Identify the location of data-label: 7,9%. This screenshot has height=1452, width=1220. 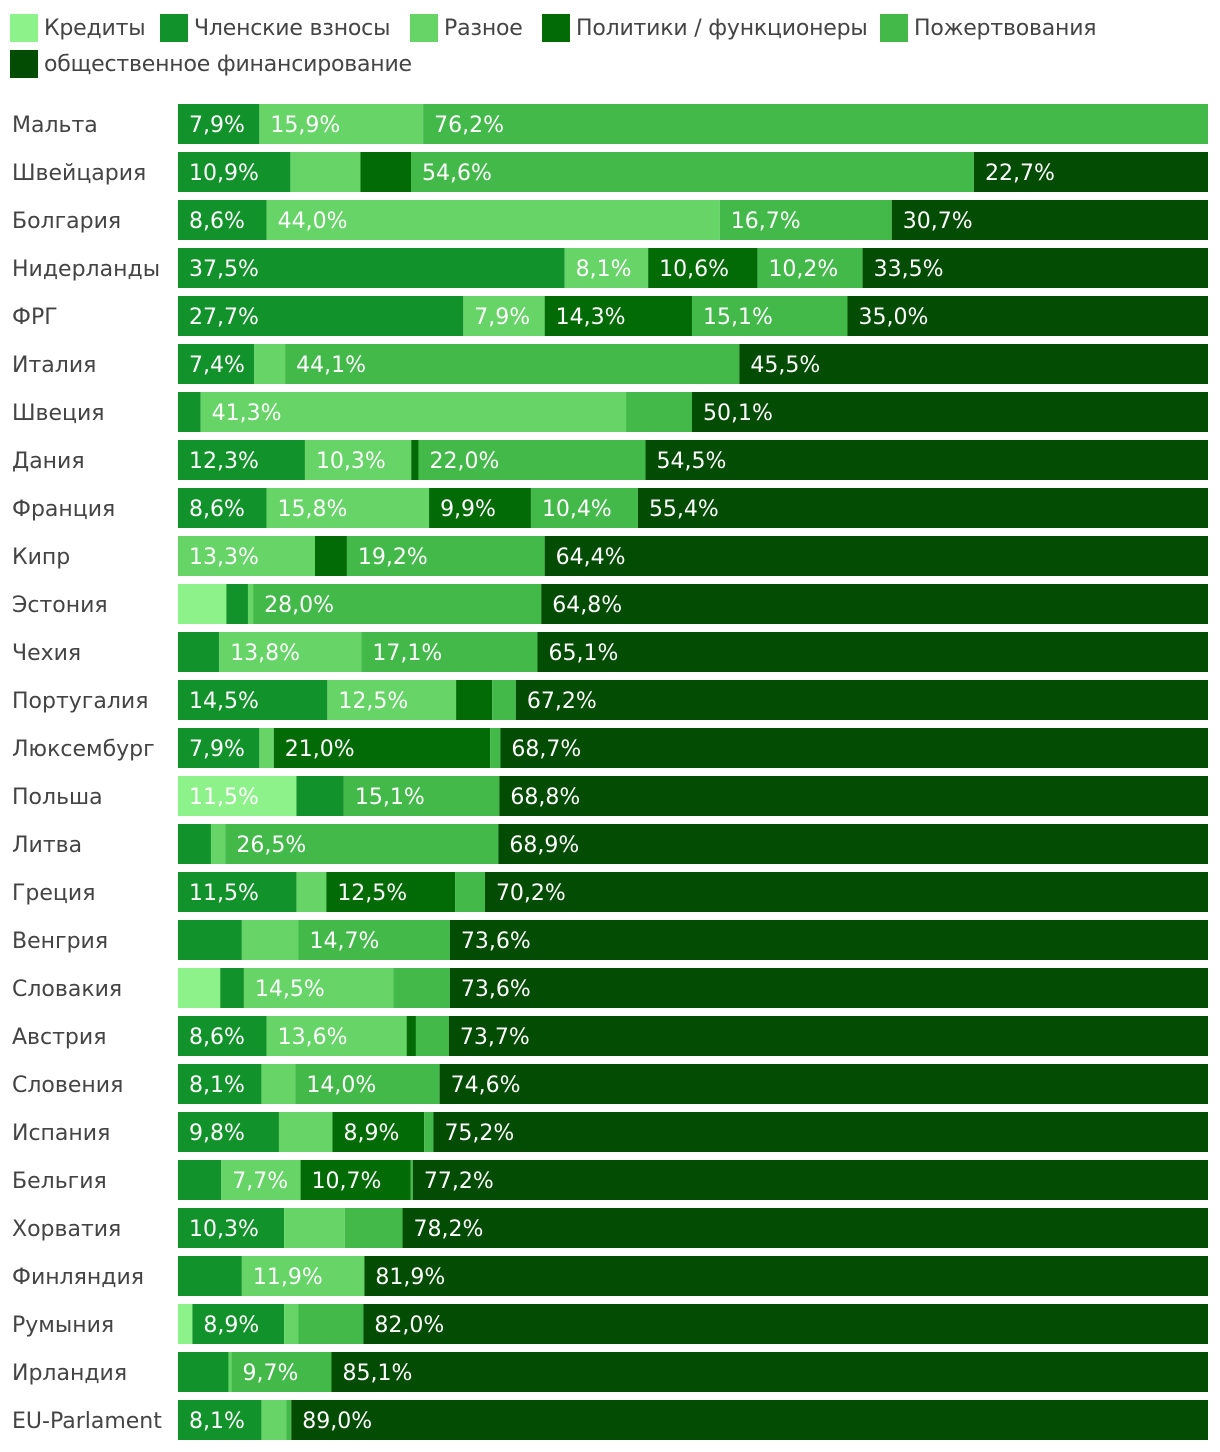
(217, 125).